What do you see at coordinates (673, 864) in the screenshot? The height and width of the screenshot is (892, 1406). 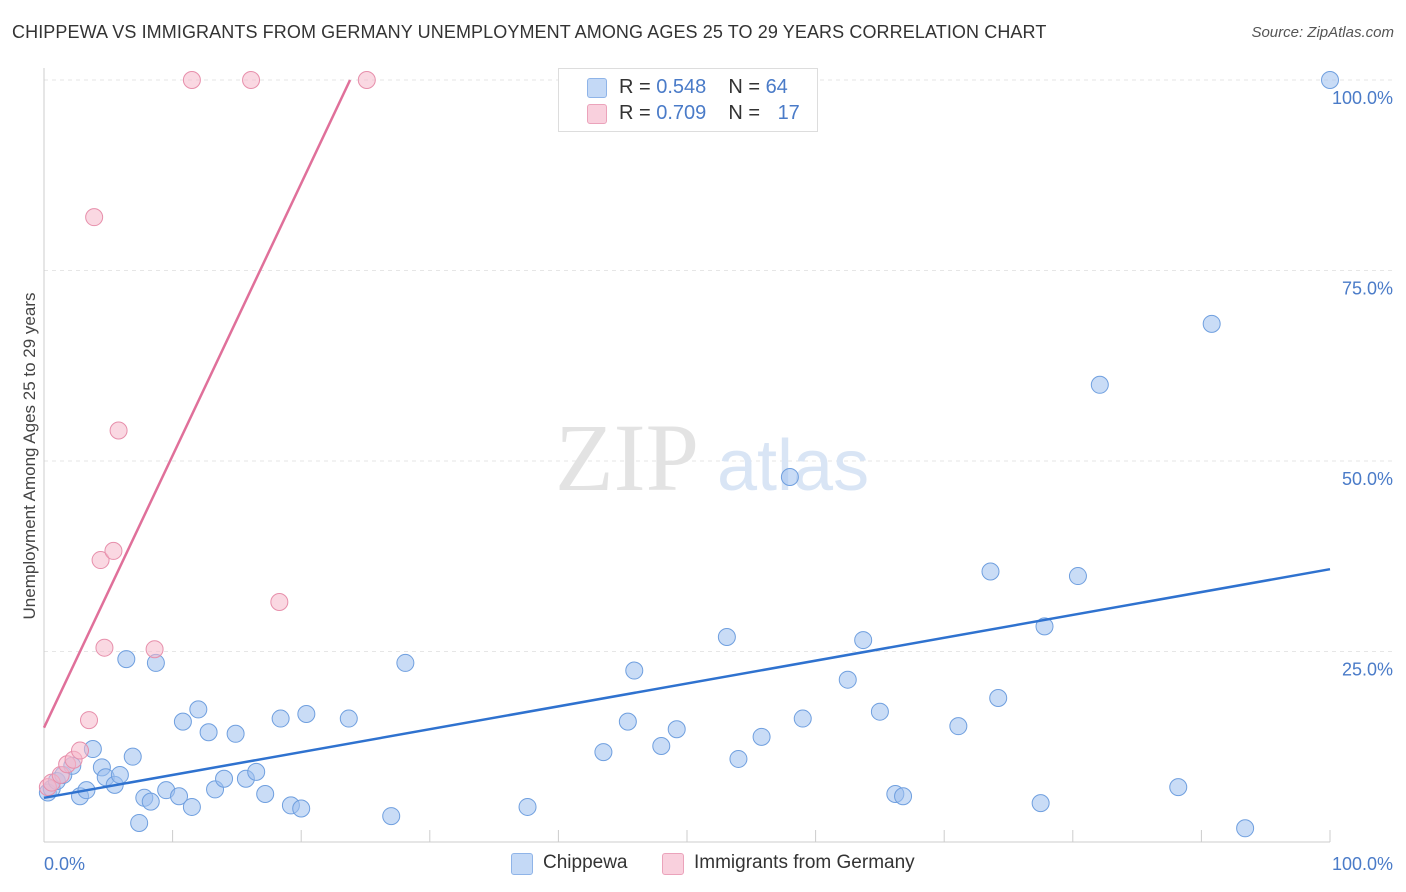 I see `series-swatch-germany` at bounding box center [673, 864].